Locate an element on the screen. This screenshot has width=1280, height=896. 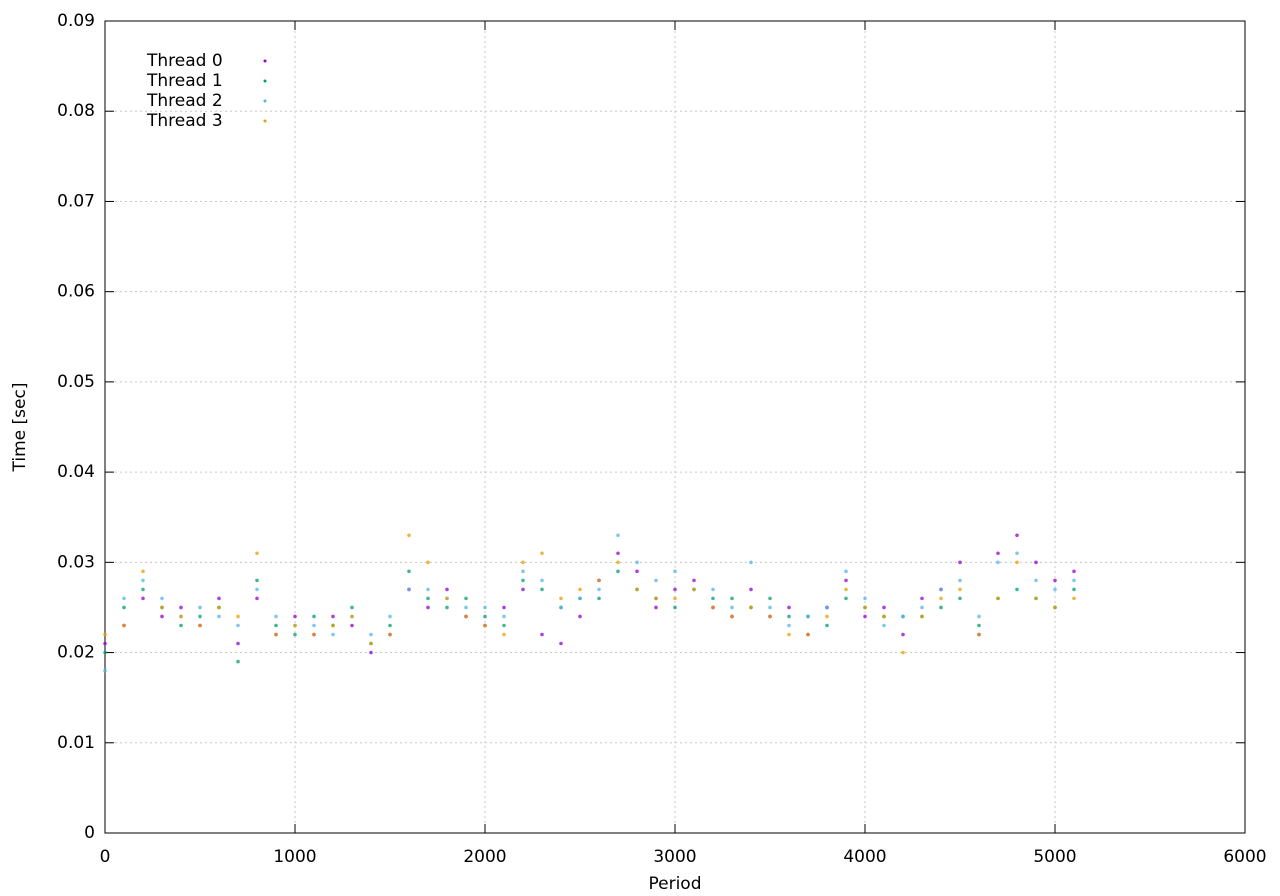
y-tick-label: 0.08 is located at coordinates (76, 111).